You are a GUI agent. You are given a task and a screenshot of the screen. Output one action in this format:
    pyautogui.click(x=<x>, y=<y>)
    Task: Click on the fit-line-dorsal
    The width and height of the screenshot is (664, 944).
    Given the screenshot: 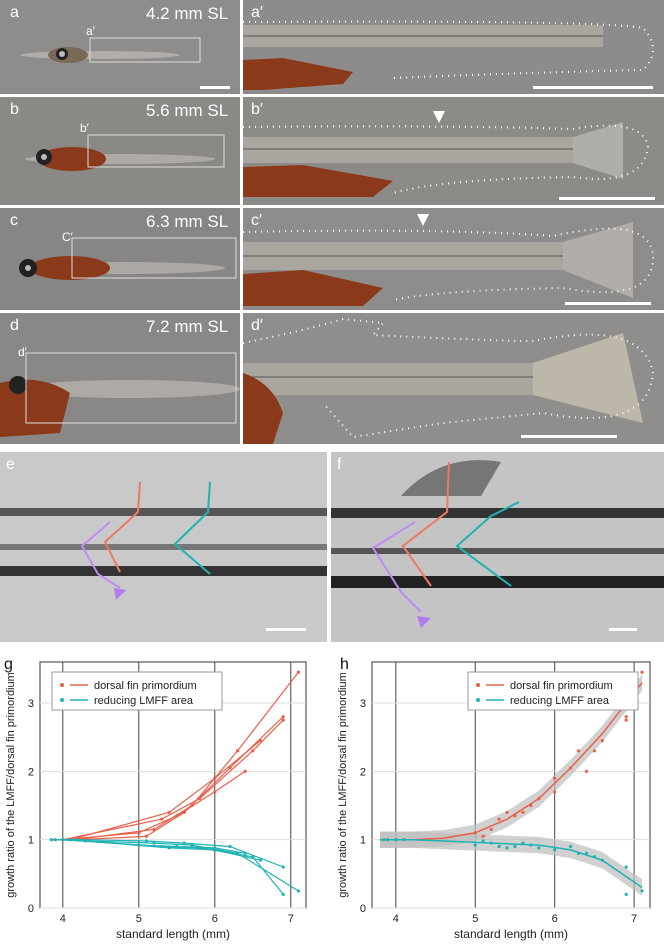 What is the action you would take?
    pyautogui.click(x=511, y=761)
    